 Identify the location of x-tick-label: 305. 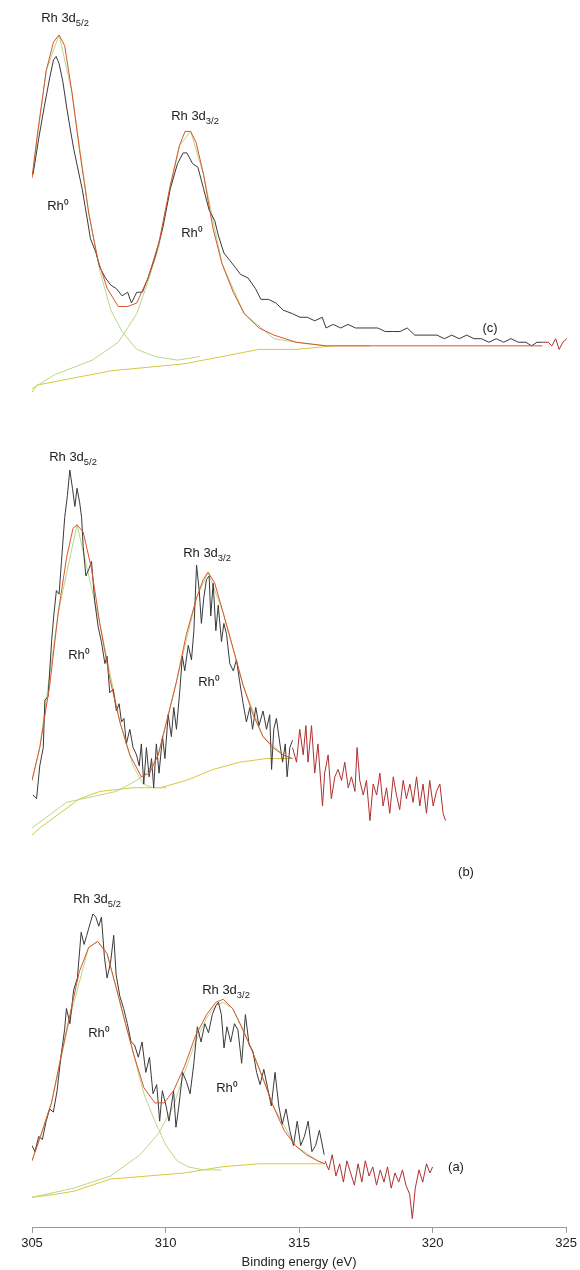
(32, 1243).